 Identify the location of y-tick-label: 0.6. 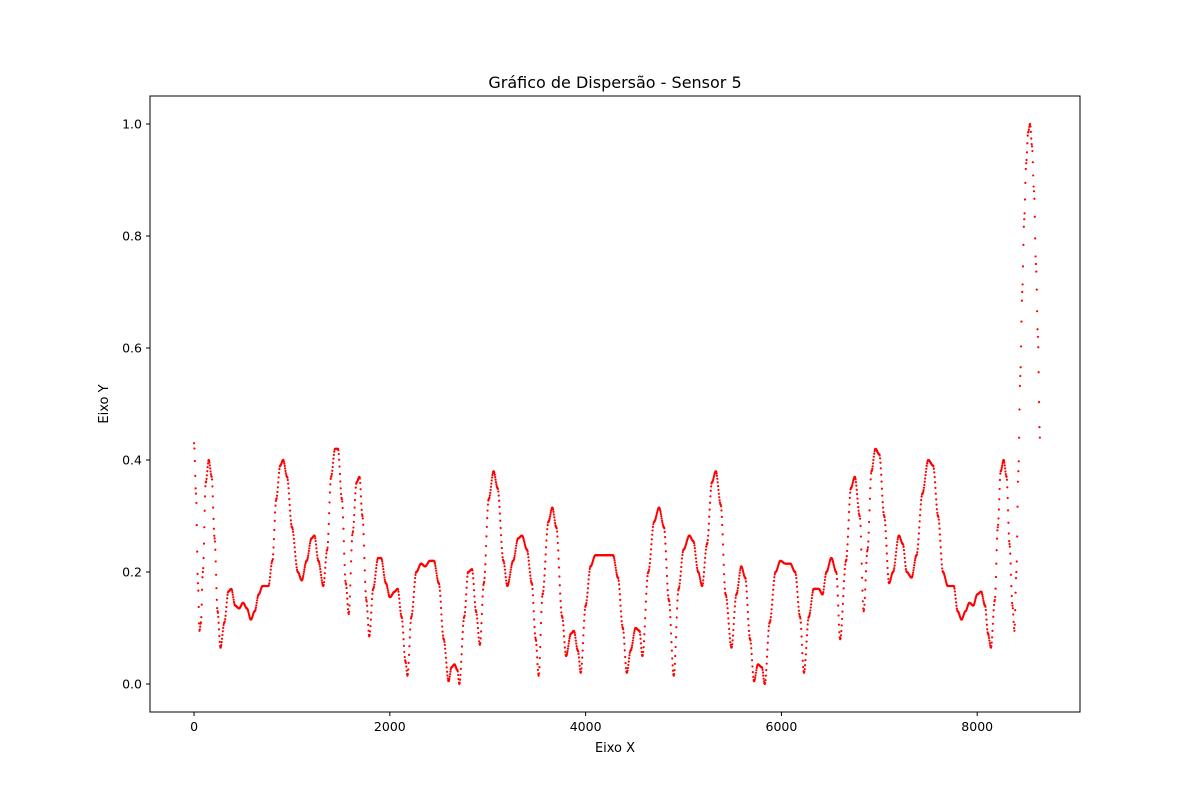
(132, 348).